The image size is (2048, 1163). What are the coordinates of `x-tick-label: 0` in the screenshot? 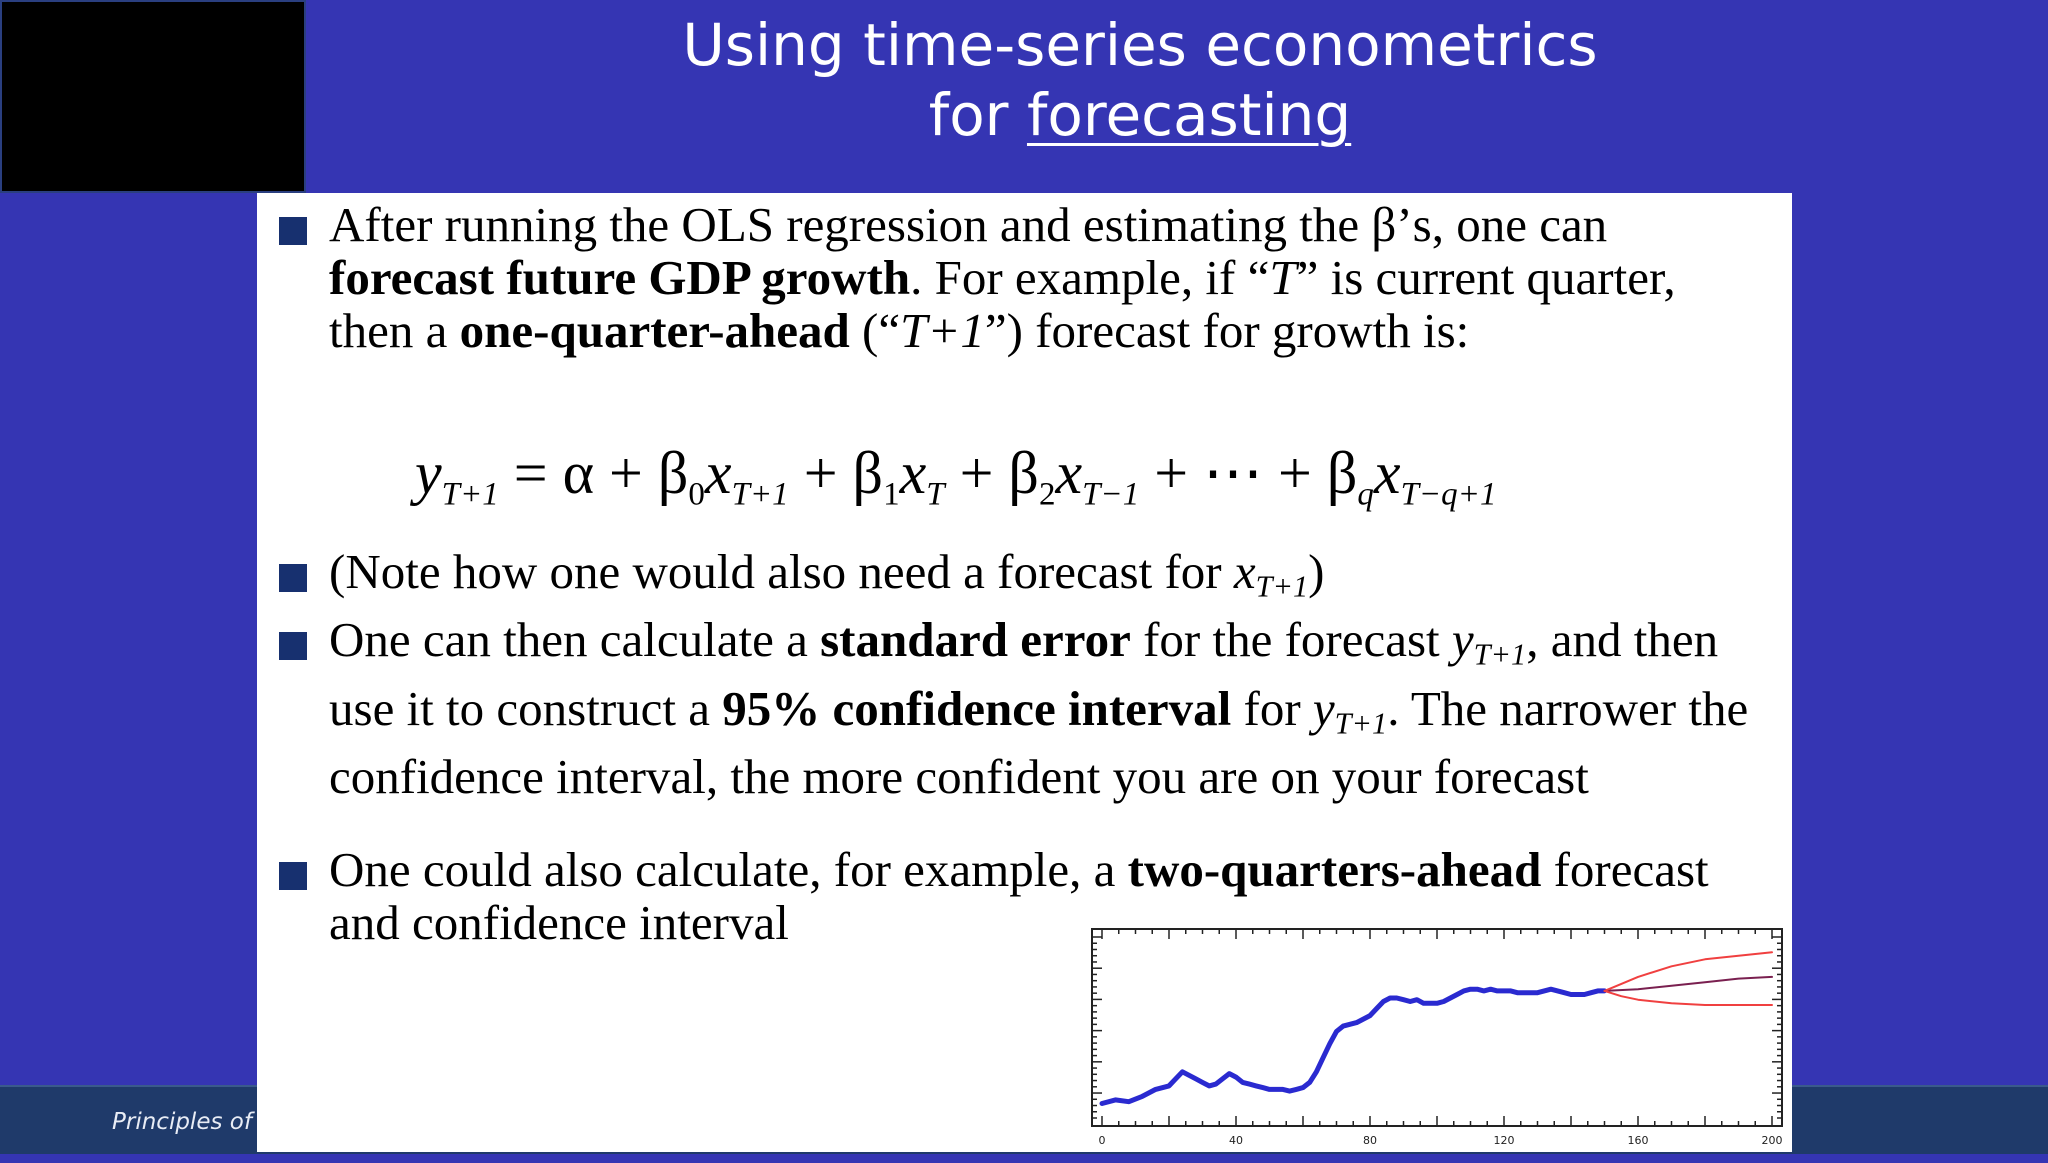 It's located at (1102, 1140).